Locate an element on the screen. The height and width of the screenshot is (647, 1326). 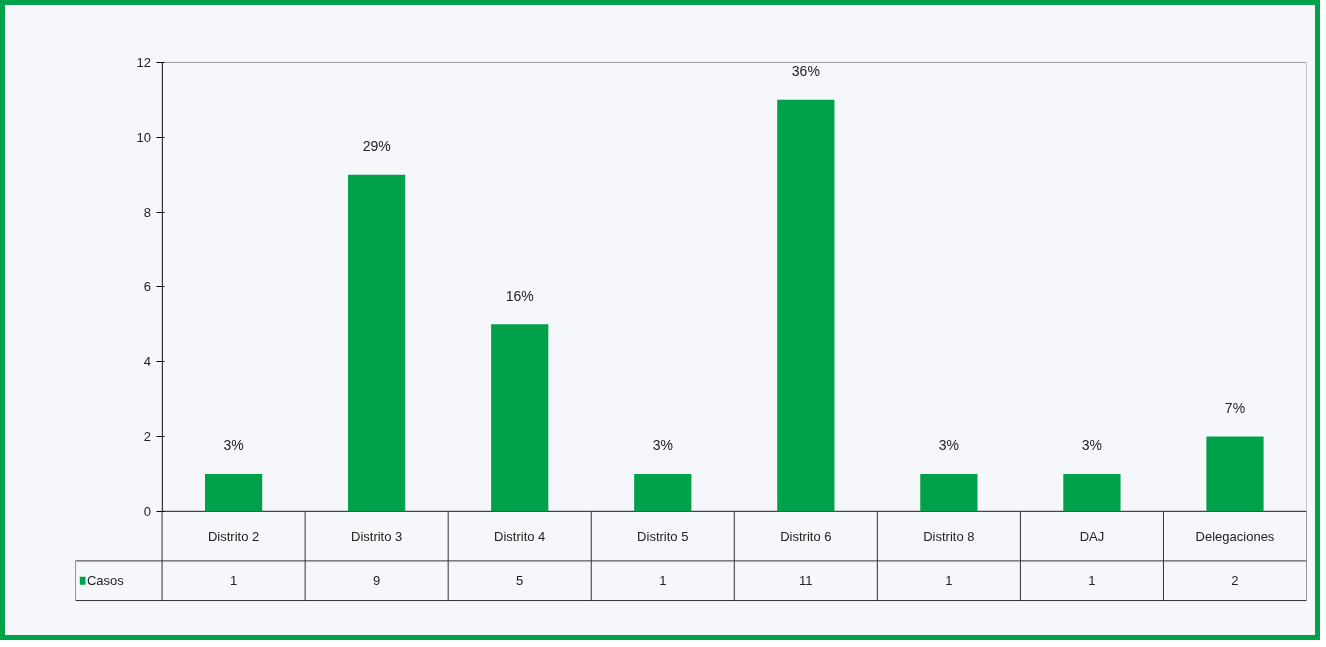
y-tick-label: 6 is located at coordinates (147, 287).